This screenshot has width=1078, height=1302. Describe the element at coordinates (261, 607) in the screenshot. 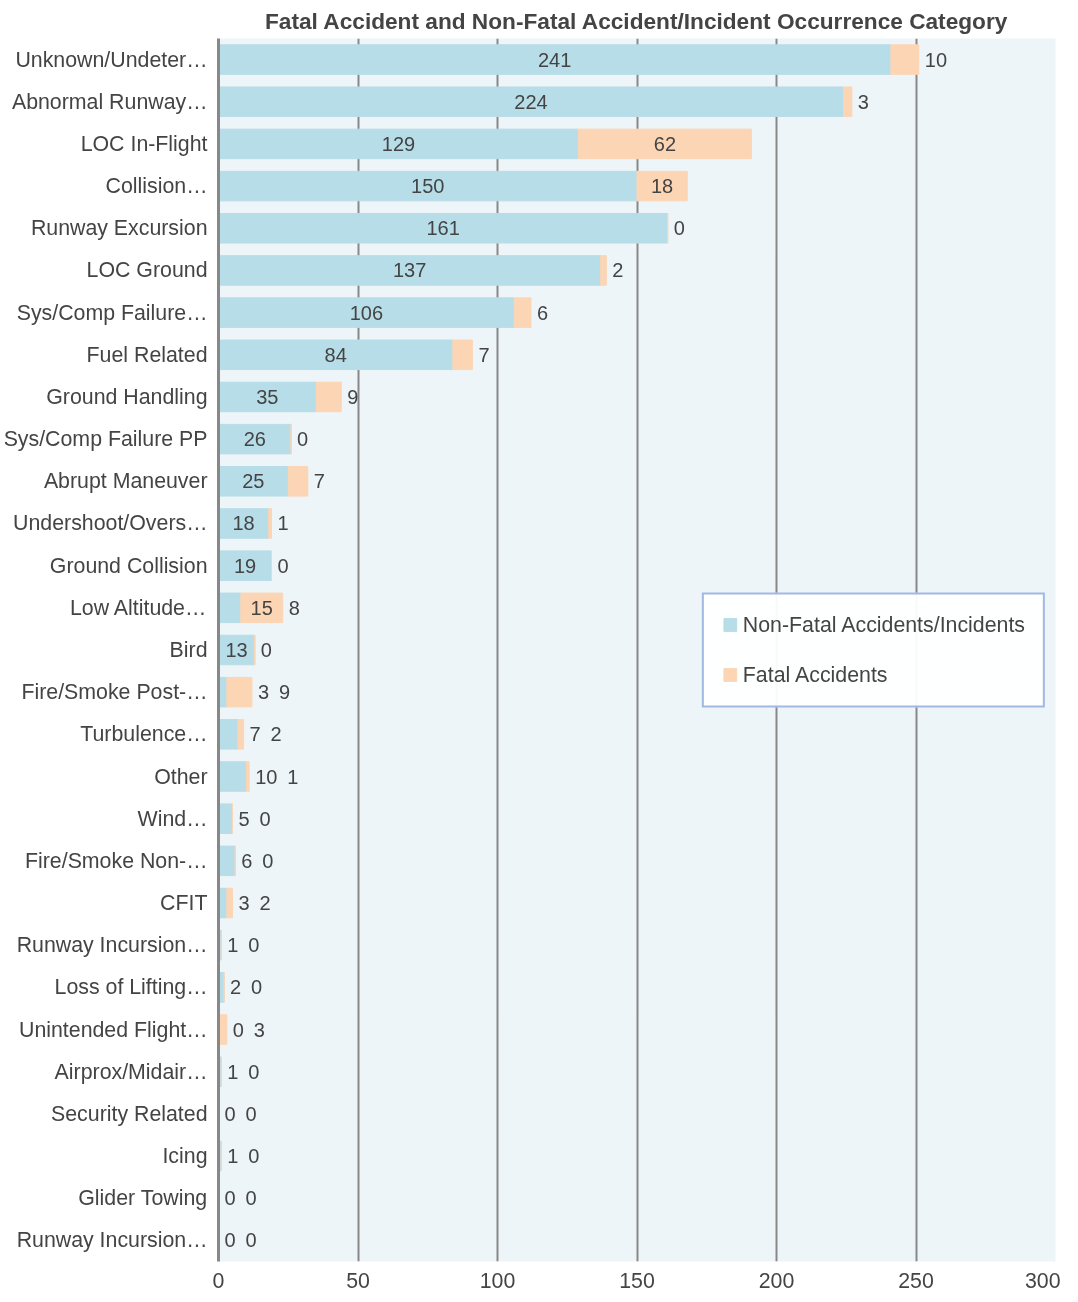

I see `data-label: 15` at that location.